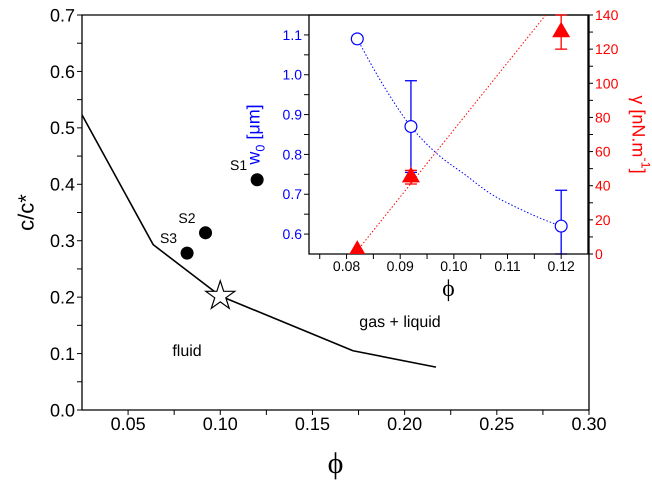 The width and height of the screenshot is (652, 487). I want to click on y-tick-label: 0.2, so click(62, 298).